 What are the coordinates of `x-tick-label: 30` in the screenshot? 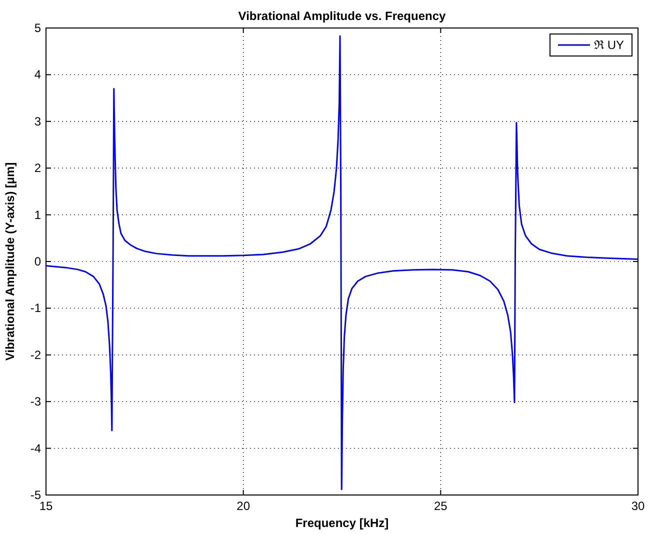 It's located at (638, 506).